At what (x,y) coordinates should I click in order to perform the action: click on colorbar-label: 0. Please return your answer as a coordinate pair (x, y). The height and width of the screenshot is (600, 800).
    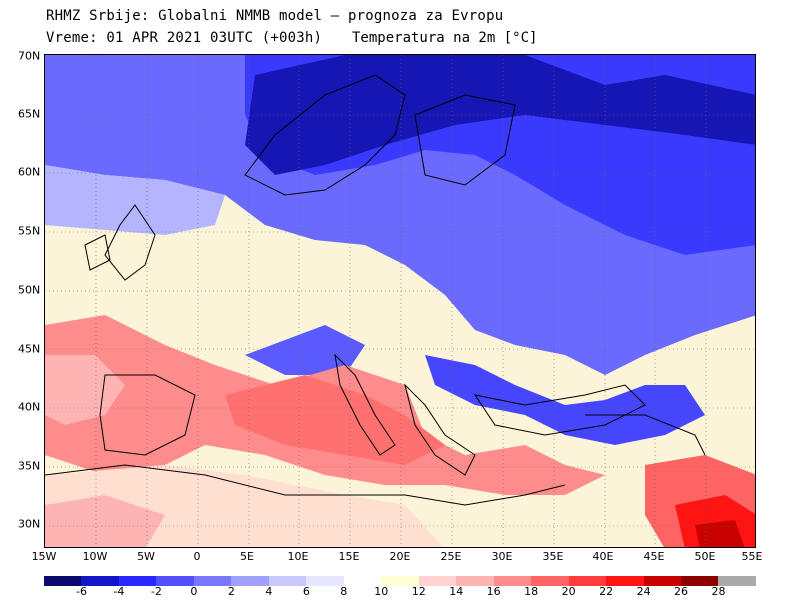
    Looking at the image, I should click on (194, 591).